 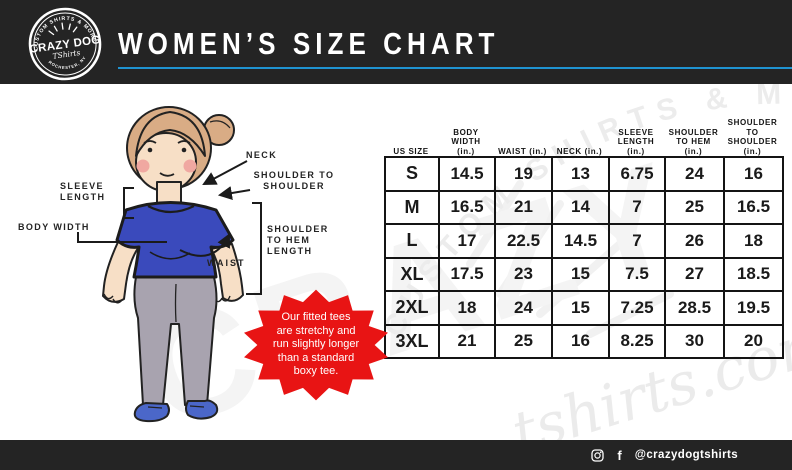 What do you see at coordinates (83, 191) in the screenshot?
I see `label-sleeve-length: SLEEVE LENGTH` at bounding box center [83, 191].